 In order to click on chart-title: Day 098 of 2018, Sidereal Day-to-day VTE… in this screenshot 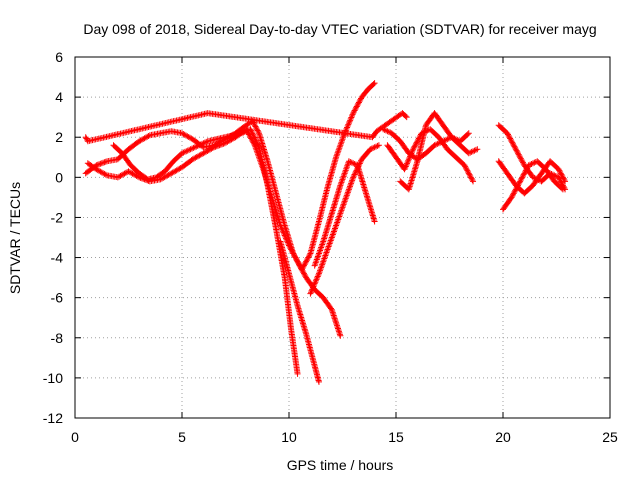, I will do `click(339, 29)`.